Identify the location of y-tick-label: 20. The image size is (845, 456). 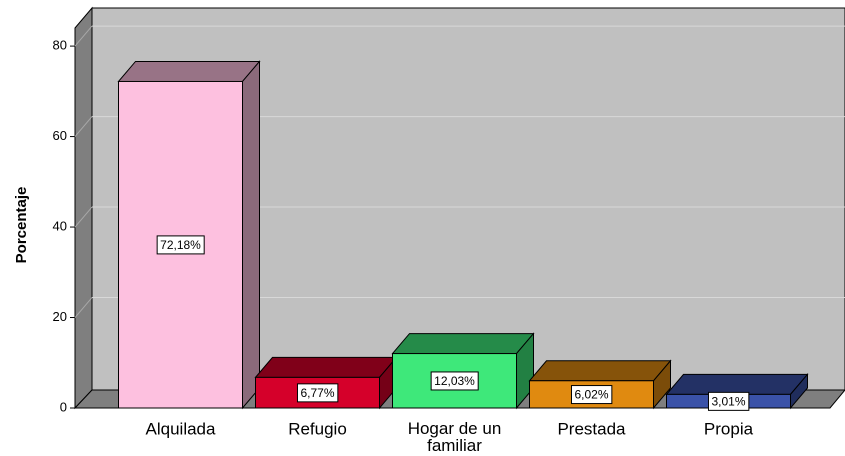
(60, 316).